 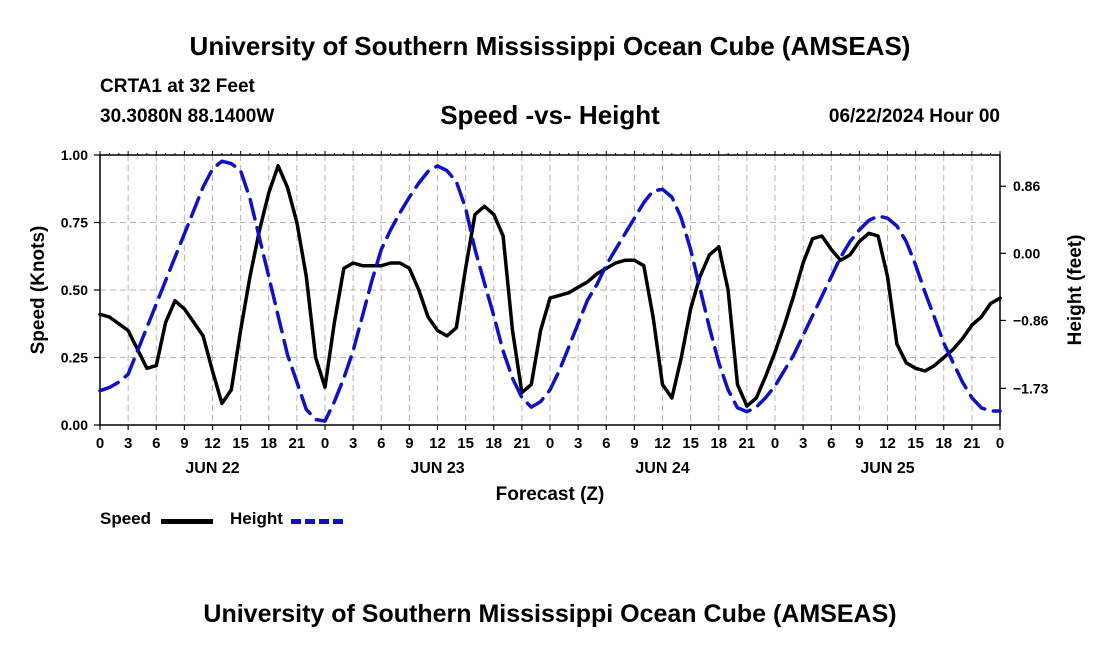 What do you see at coordinates (74, 358) in the screenshot?
I see `y-tick-label-left: 0.25` at bounding box center [74, 358].